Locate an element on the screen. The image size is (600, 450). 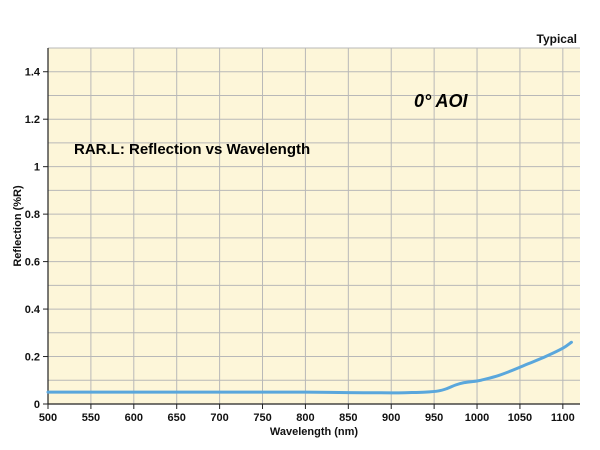
x-tick-label: 750 is located at coordinates (262, 418).